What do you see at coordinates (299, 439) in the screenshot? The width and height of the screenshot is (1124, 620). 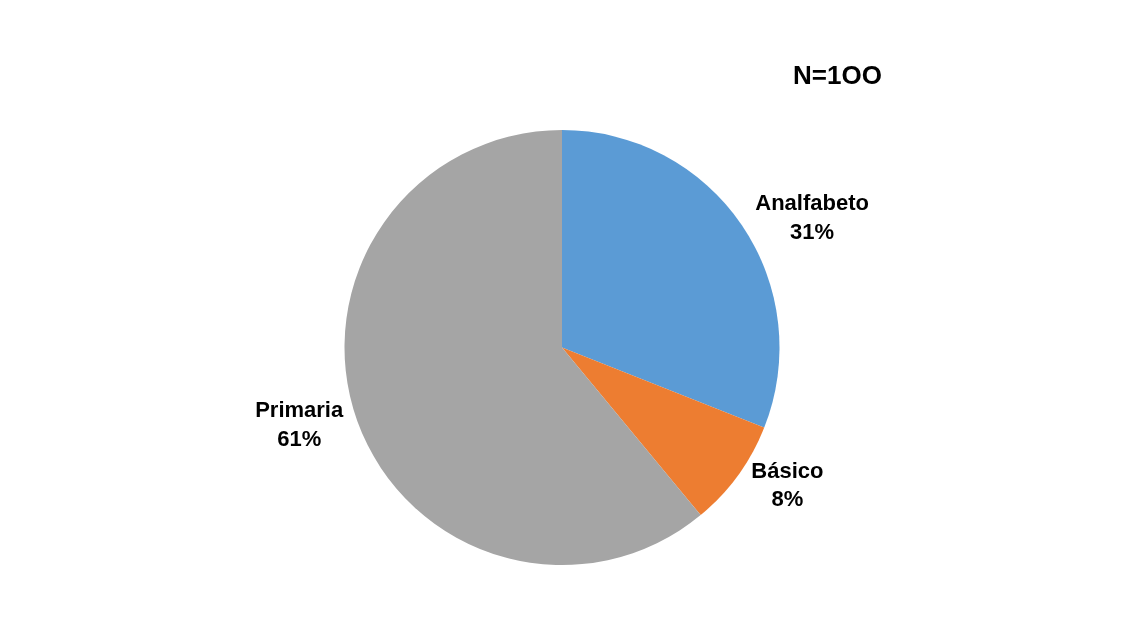 I see `data-label: 61%` at bounding box center [299, 439].